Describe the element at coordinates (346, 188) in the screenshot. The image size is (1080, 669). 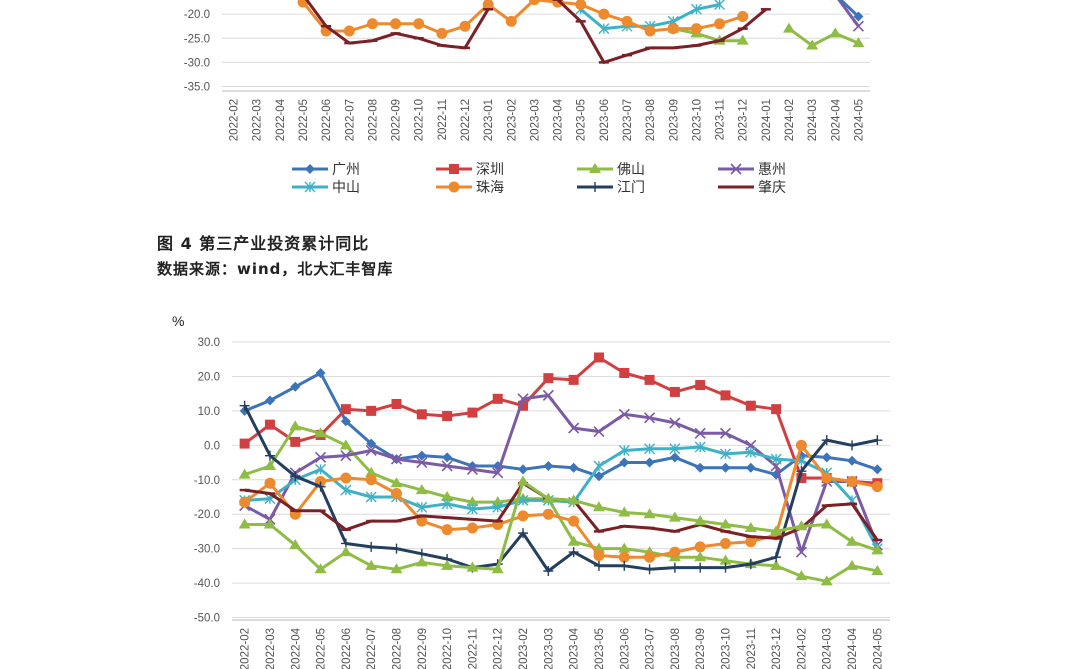
I see `legend-label: 中山` at that location.